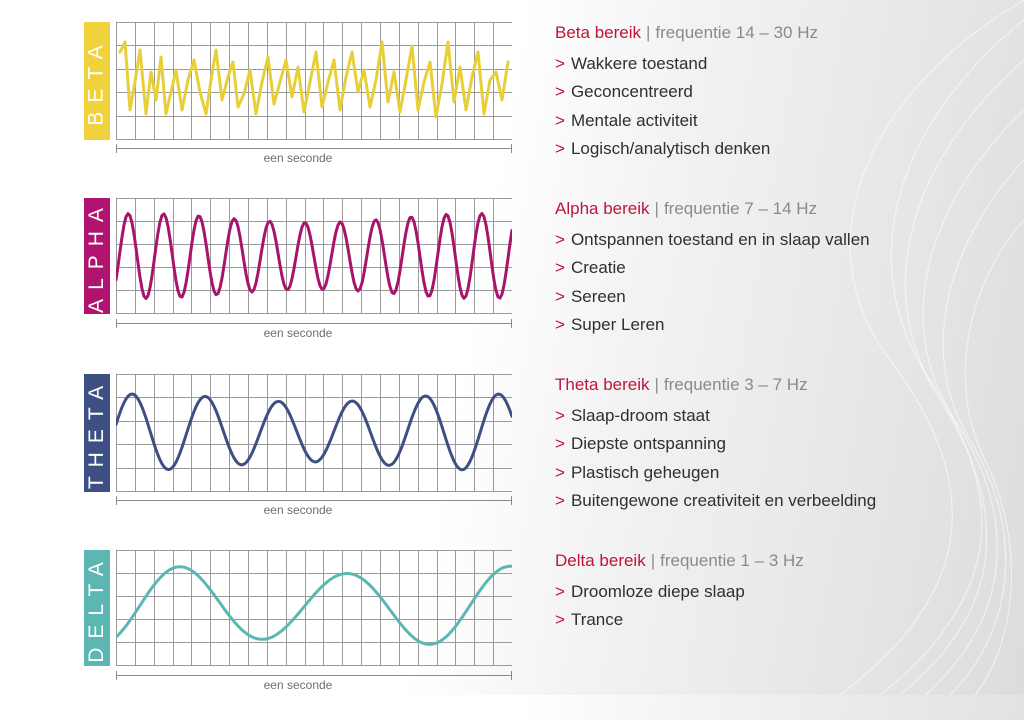 The height and width of the screenshot is (720, 1024). Describe the element at coordinates (785, 606) in the screenshot. I see `characteristics-list: > Droomloze diepe slaap > Trance` at that location.